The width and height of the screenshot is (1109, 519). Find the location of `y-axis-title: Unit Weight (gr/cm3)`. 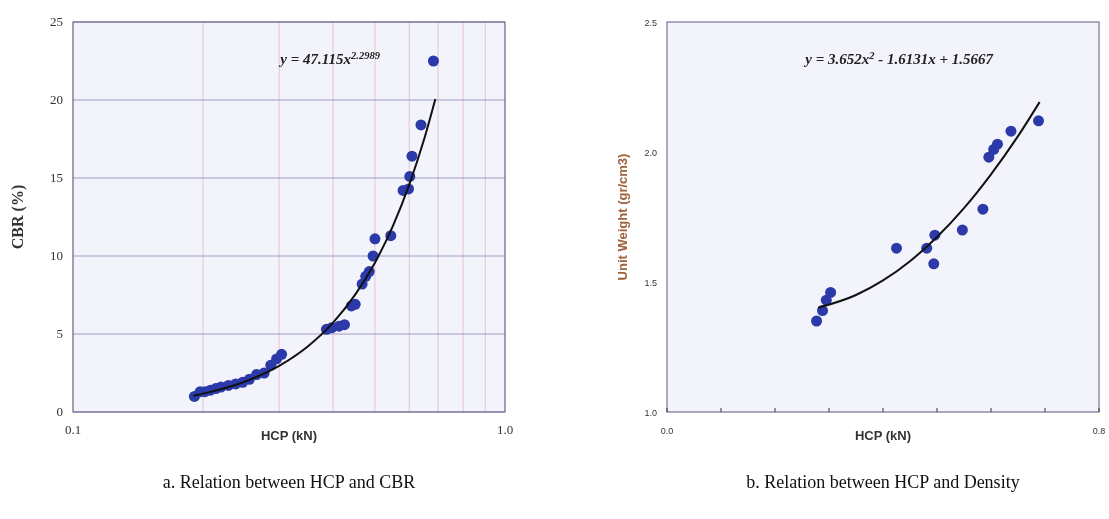

y-axis-title: Unit Weight (gr/cm3) is located at coordinates (622, 217).